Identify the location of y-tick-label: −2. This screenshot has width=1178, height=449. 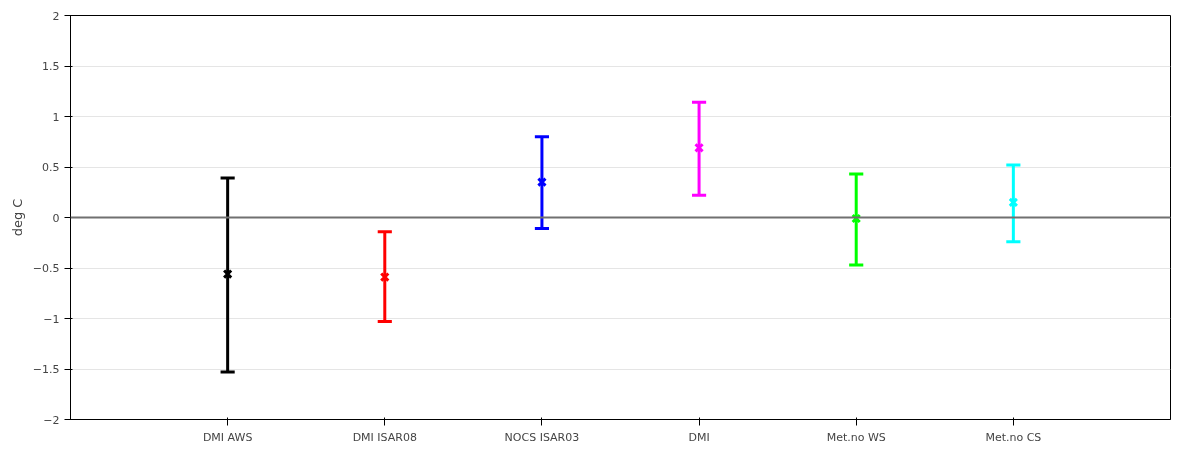
(51, 420).